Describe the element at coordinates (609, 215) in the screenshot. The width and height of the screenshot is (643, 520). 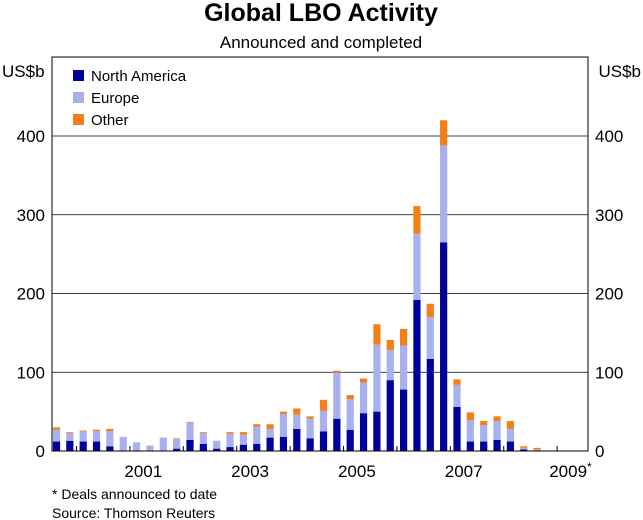
I see `y-tick-label-right: 300` at that location.